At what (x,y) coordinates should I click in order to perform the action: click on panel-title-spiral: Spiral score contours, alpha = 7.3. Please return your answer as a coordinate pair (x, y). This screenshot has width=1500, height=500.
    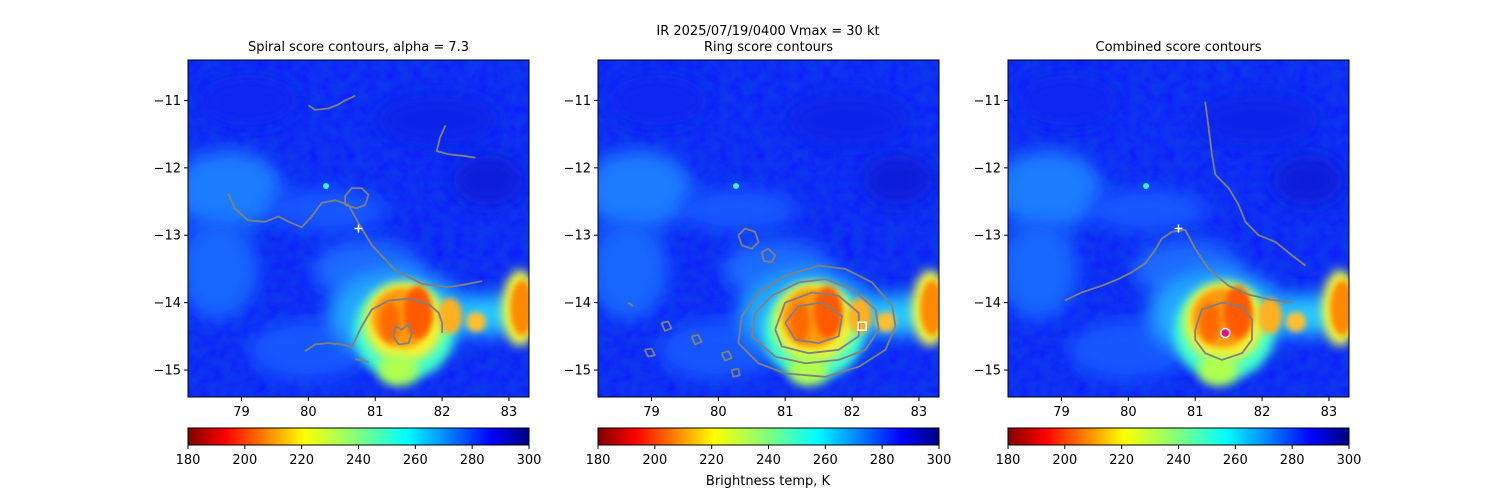
    Looking at the image, I should click on (358, 47).